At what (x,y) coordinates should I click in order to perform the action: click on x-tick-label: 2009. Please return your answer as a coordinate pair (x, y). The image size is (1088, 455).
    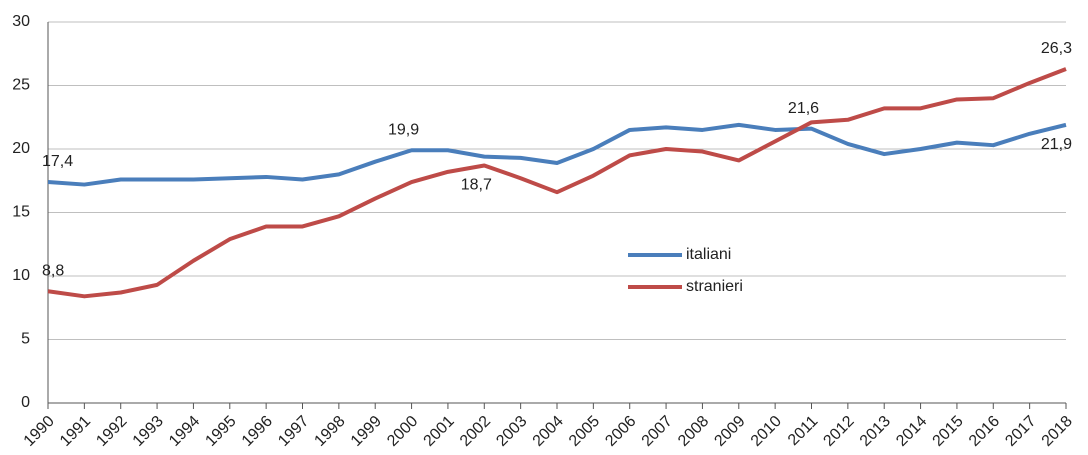
    Looking at the image, I should click on (729, 431).